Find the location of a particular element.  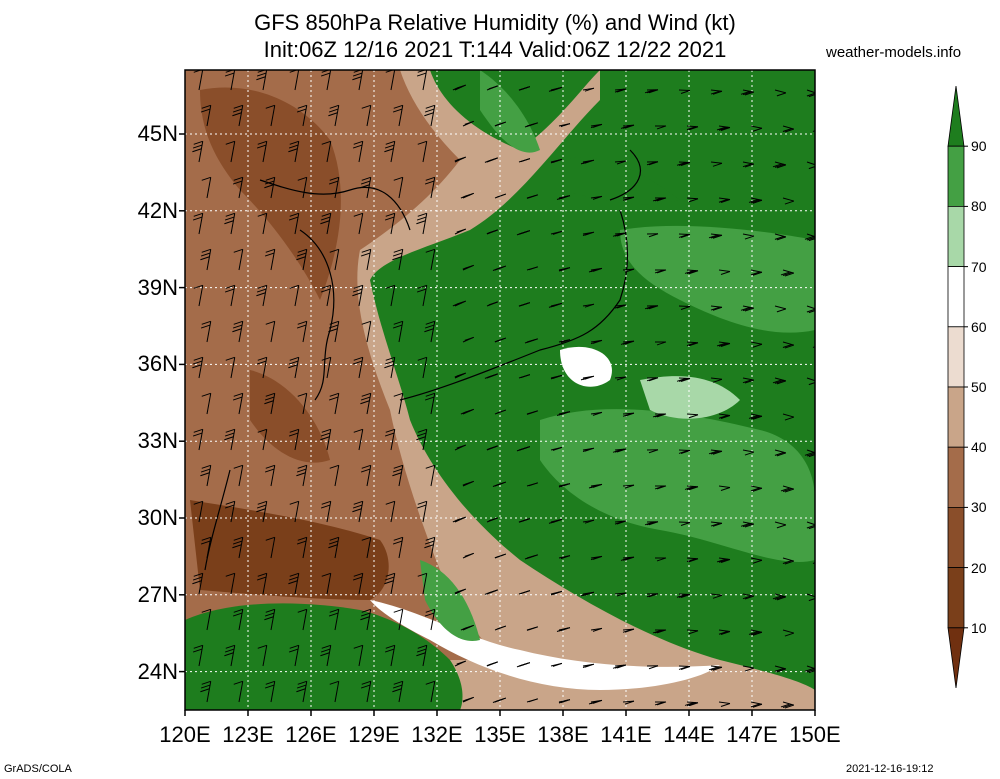

field-neutral-patch is located at coordinates (586, 366).